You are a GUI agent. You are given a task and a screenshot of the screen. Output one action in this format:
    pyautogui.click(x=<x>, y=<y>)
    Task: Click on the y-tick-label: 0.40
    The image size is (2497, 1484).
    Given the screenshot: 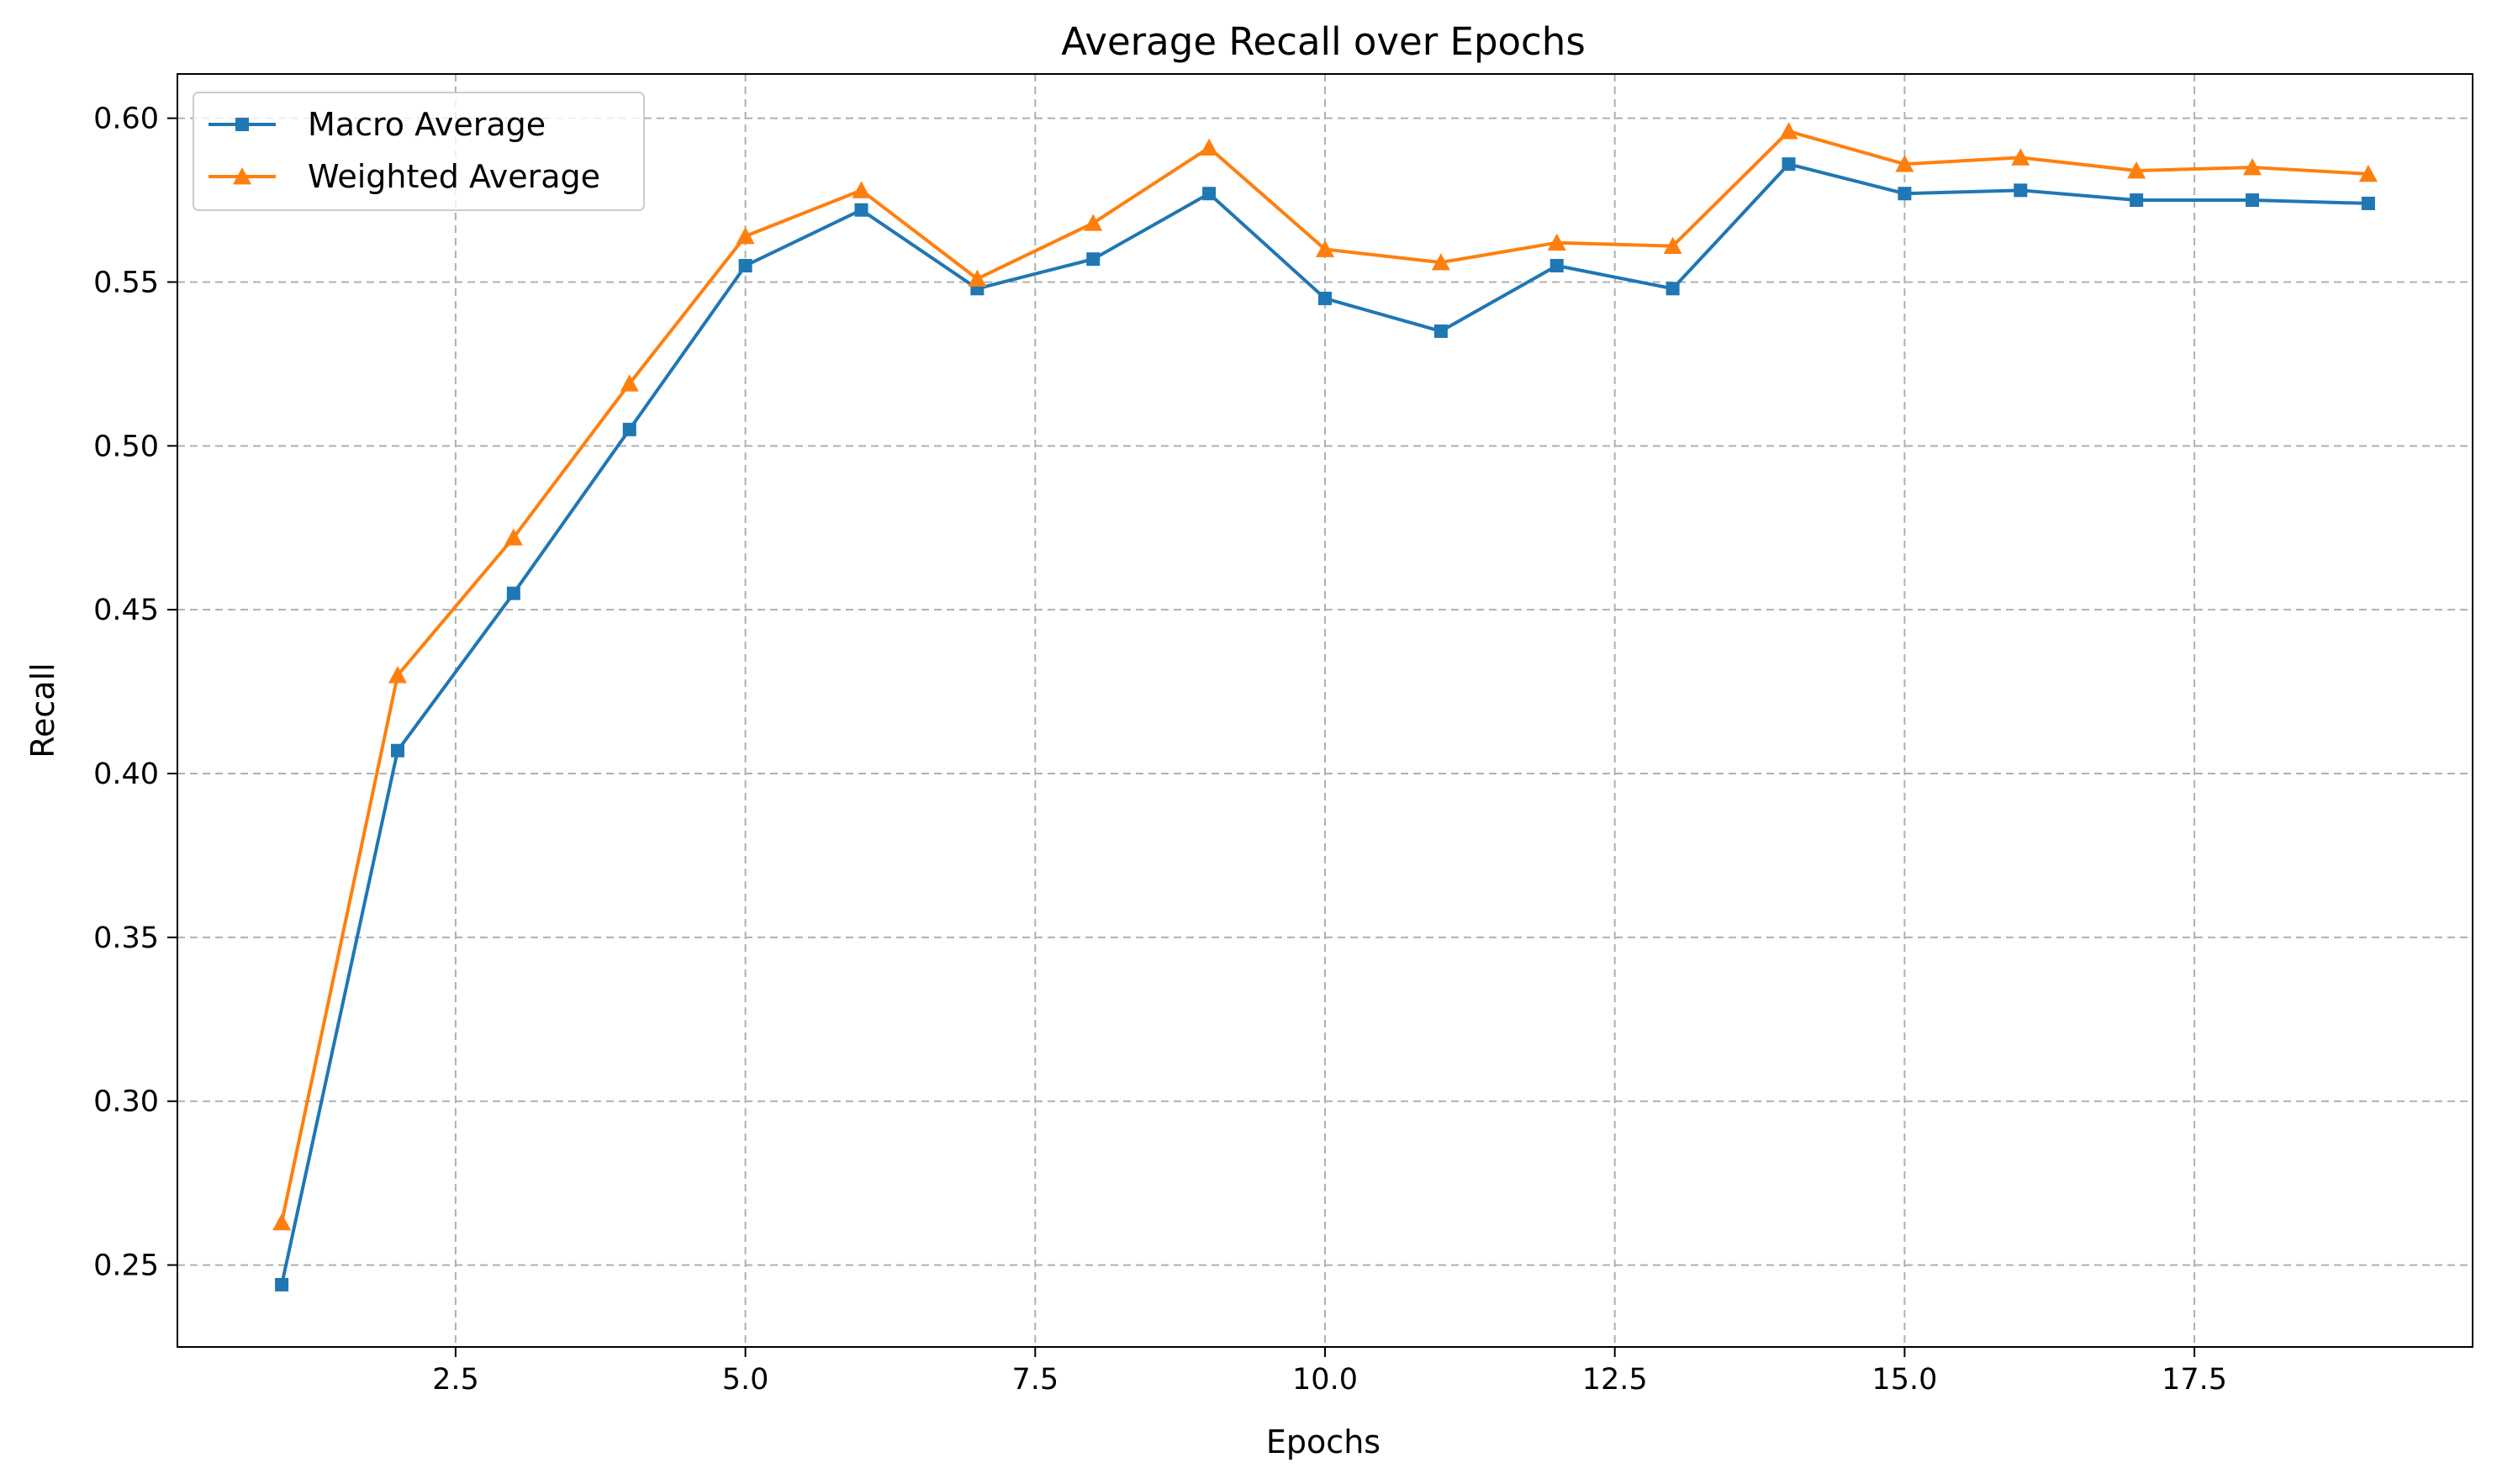 What is the action you would take?
    pyautogui.click(x=126, y=774)
    